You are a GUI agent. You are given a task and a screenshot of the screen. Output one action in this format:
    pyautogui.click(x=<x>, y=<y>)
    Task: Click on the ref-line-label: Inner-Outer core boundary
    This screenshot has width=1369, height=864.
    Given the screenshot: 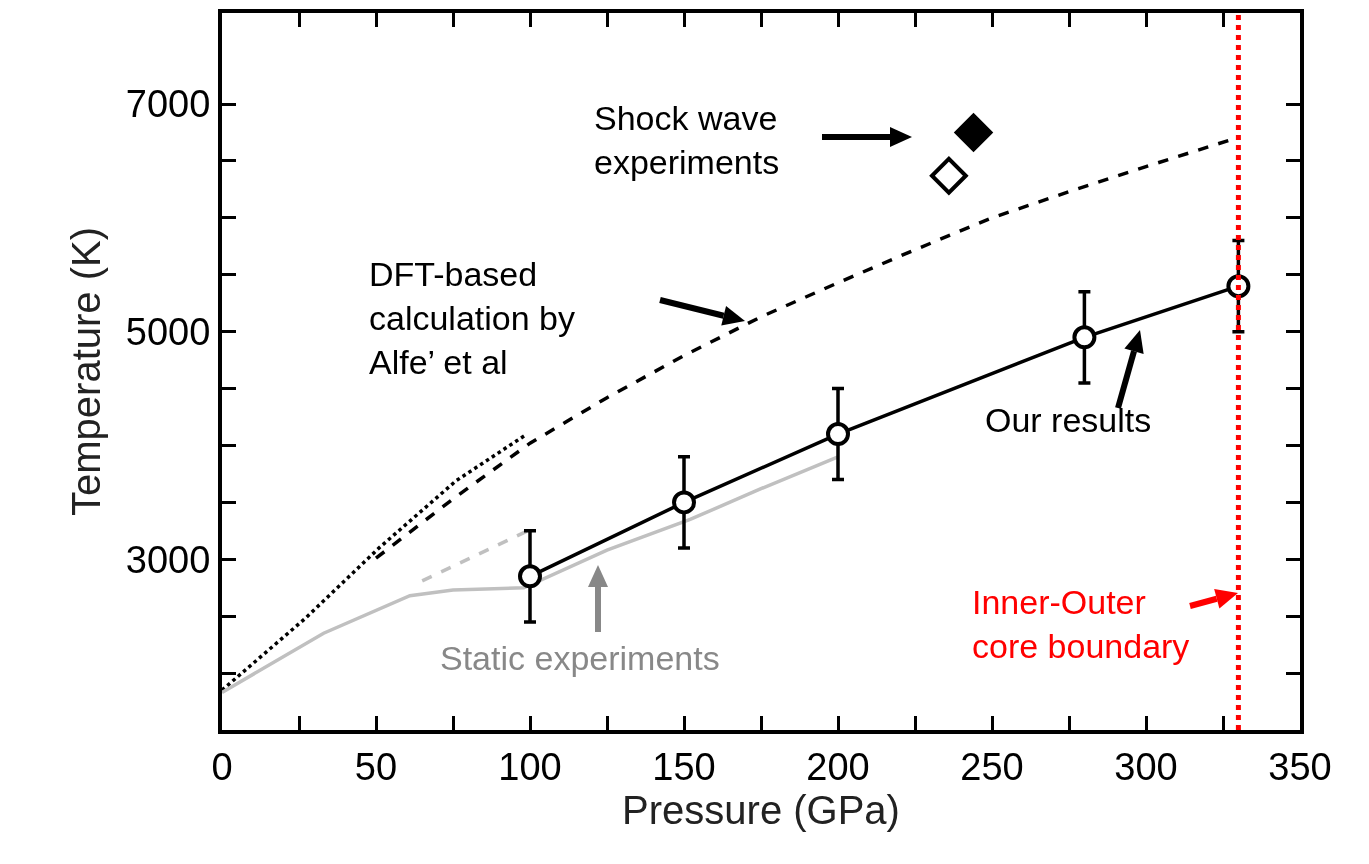 What is the action you would take?
    pyautogui.click(x=1081, y=624)
    